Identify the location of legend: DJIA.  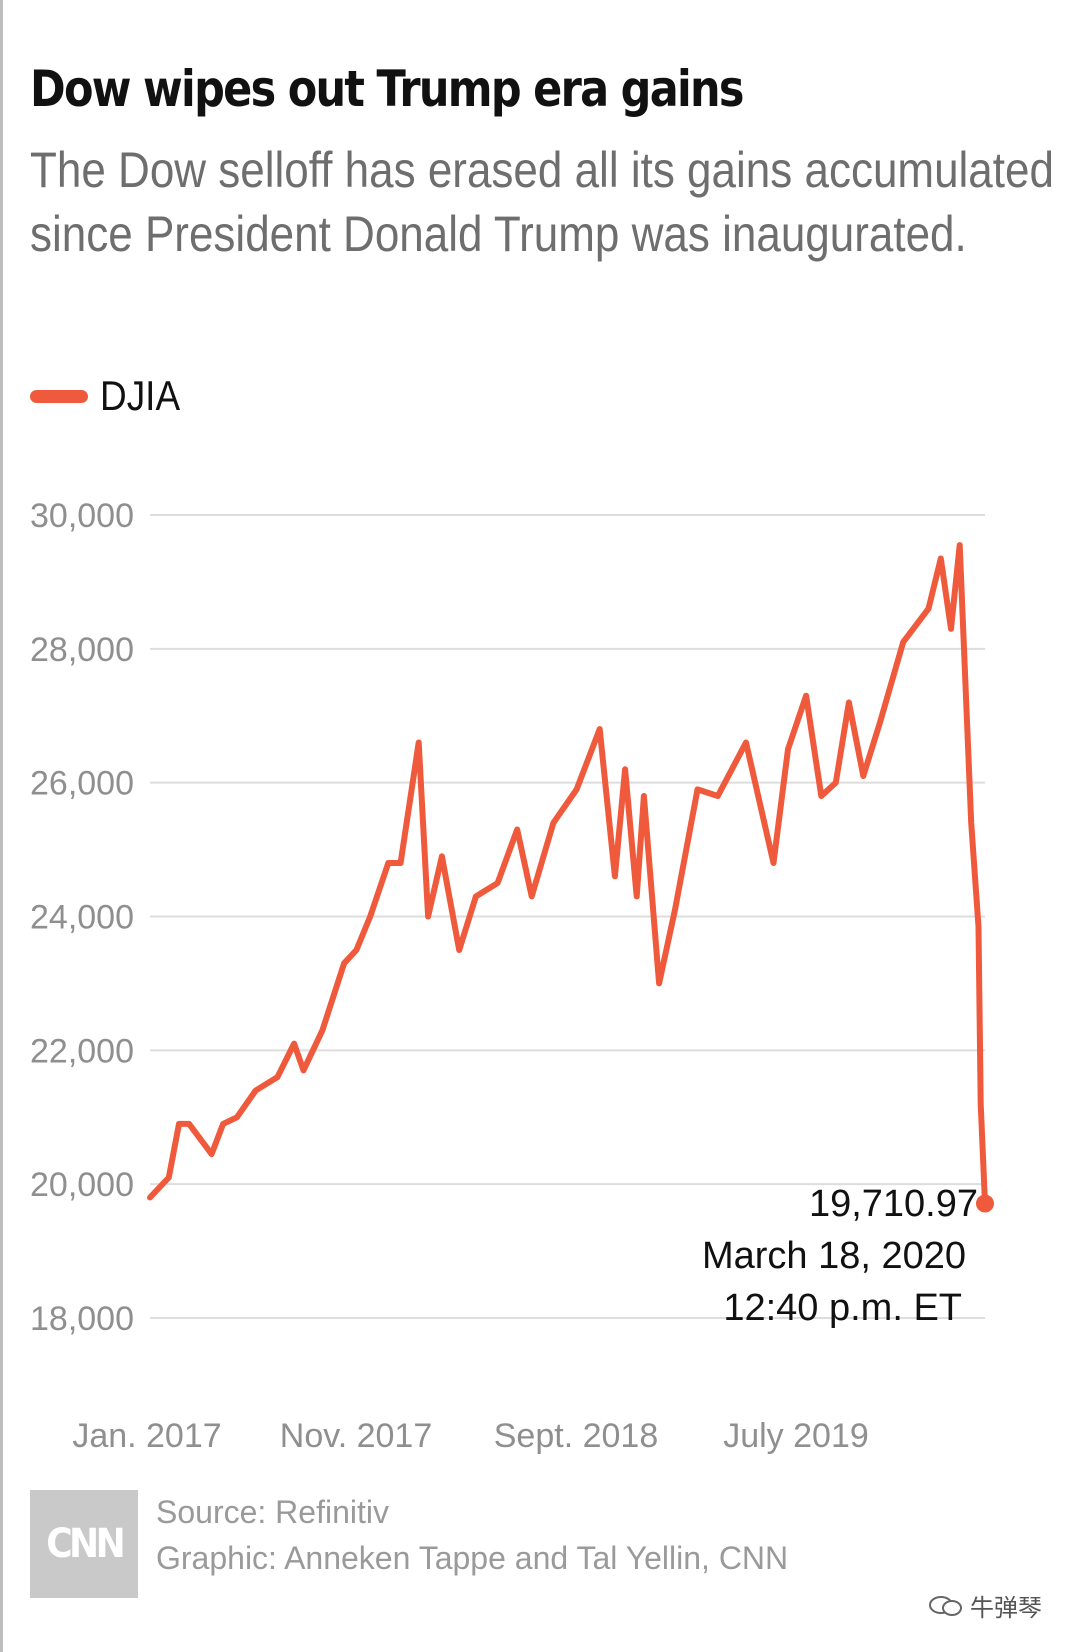
(110, 396).